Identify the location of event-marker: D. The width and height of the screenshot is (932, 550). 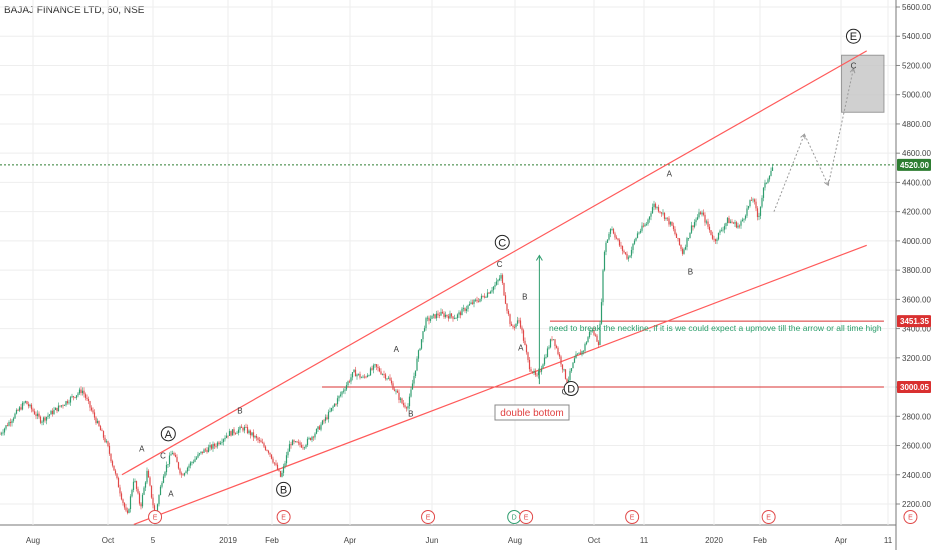
(514, 517).